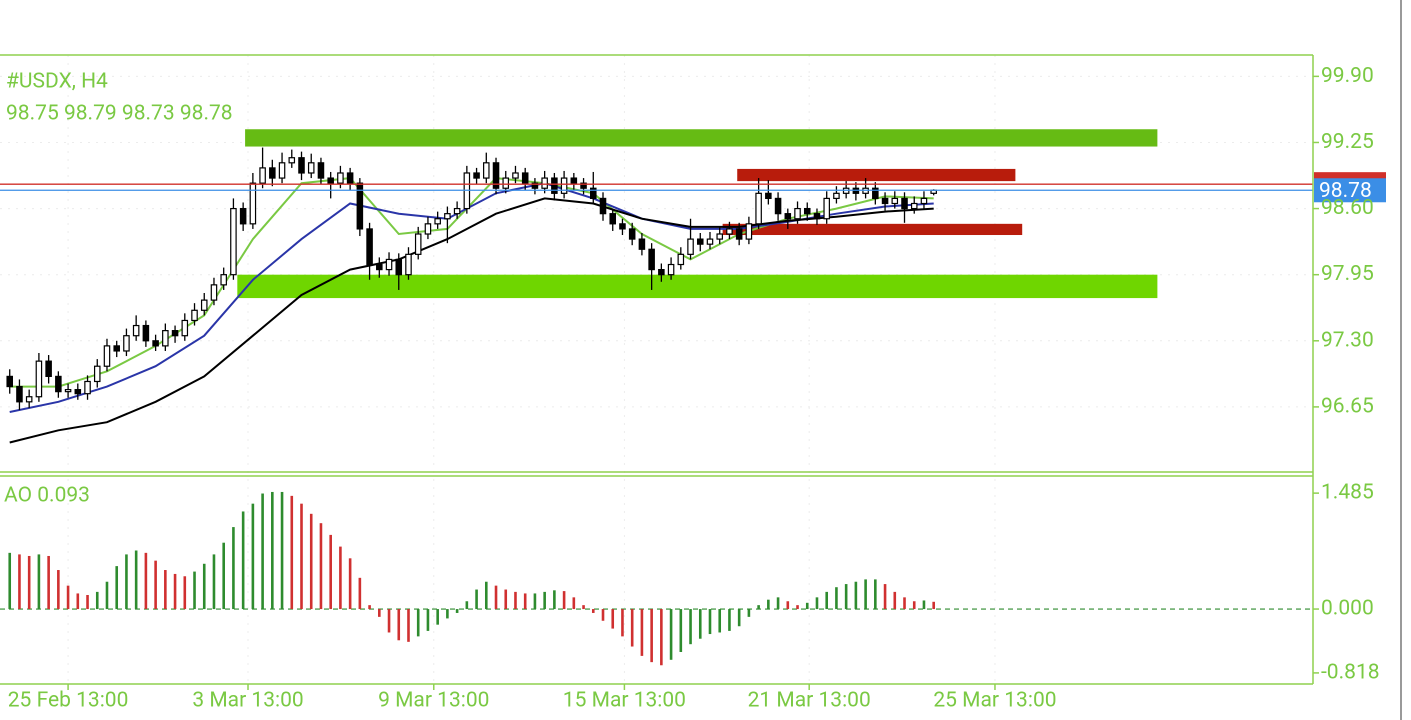 This screenshot has height=720, width=1411. What do you see at coordinates (1347, 76) in the screenshot?
I see `y-tick-label: 99.90` at bounding box center [1347, 76].